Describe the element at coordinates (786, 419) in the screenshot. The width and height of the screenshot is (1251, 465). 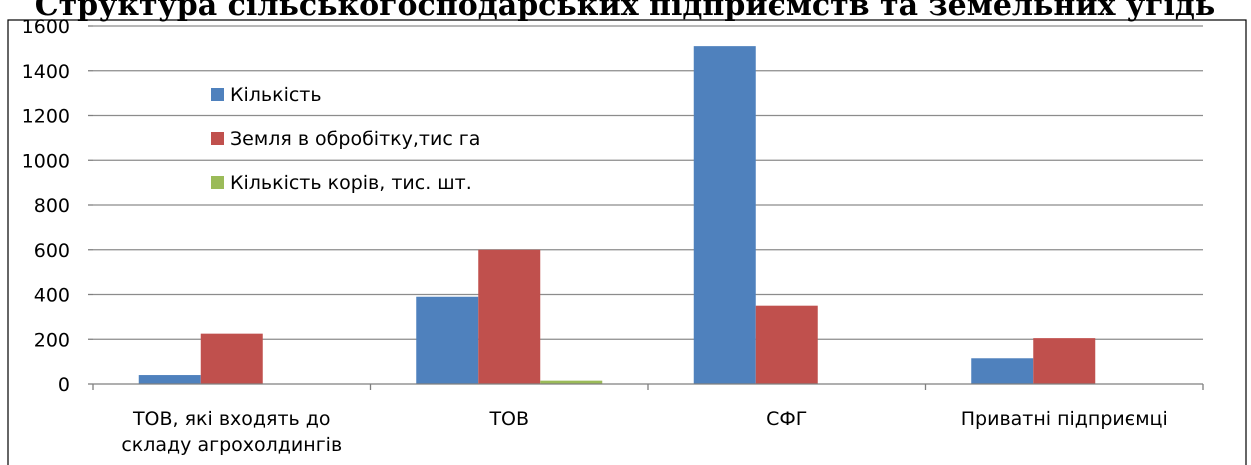
I see `x-tick-label: СФГ` at that location.